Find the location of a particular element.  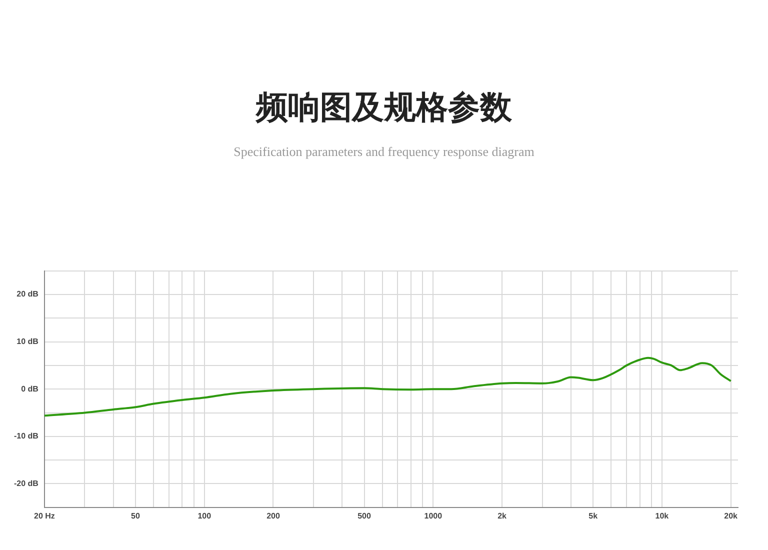

x-tick-label: 20 Hz is located at coordinates (44, 515).